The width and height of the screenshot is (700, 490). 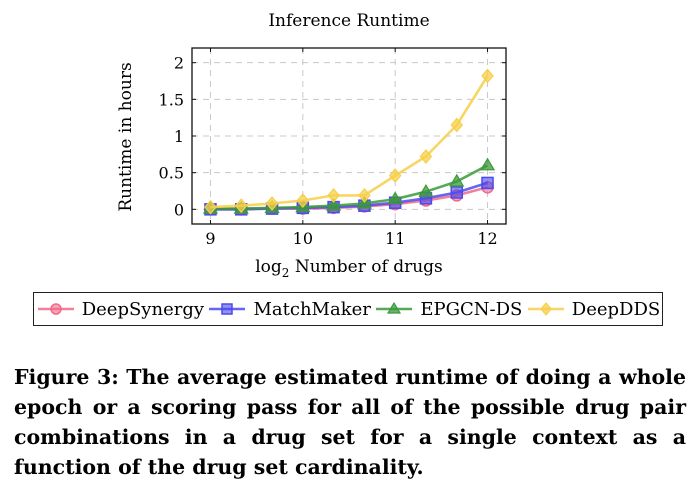 I want to click on x-axis-label: log2 Number of drugs, so click(x=349, y=268).